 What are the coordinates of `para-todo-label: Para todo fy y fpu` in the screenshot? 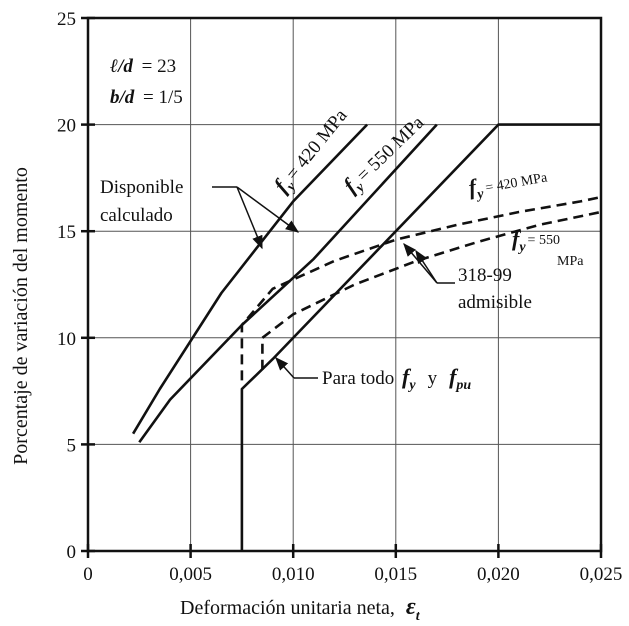 It's located at (396, 378).